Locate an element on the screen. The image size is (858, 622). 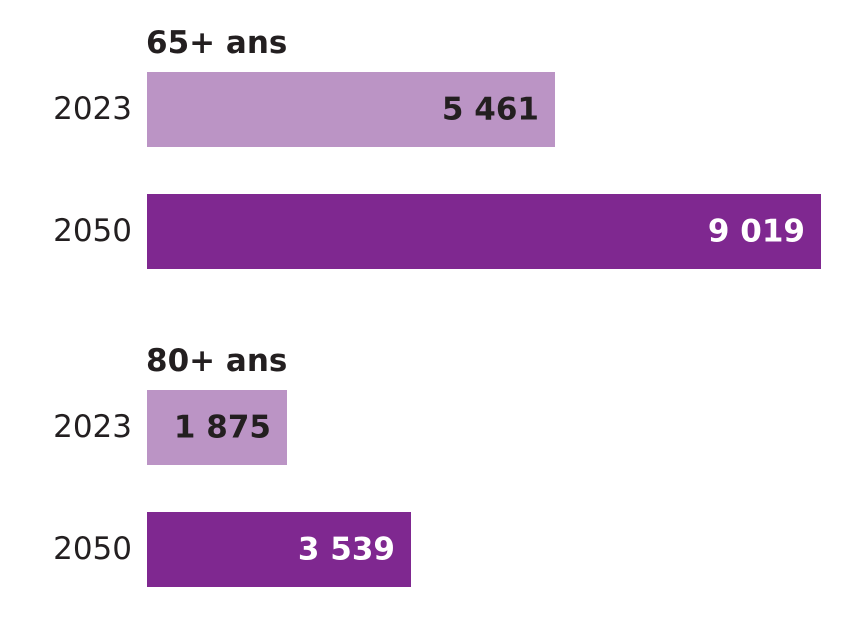
bar-value-label: 5 461 is located at coordinates (490, 109).